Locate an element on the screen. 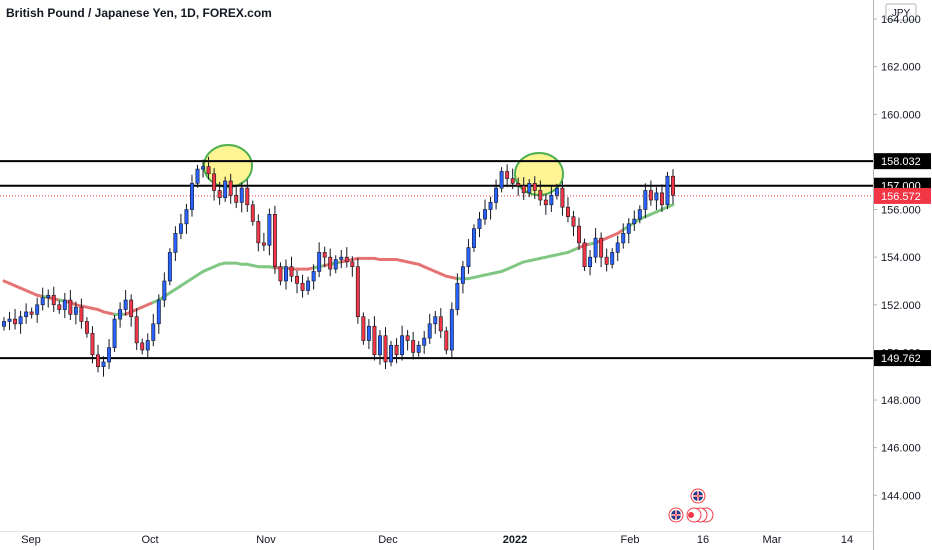  event-dot is located at coordinates (691, 515).